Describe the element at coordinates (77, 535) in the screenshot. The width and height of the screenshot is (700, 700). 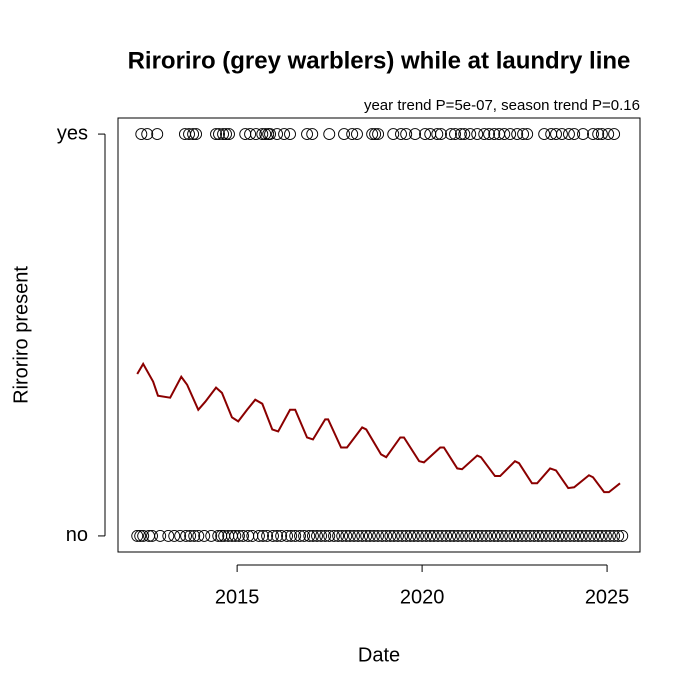
I see `y-tick-label: no` at that location.